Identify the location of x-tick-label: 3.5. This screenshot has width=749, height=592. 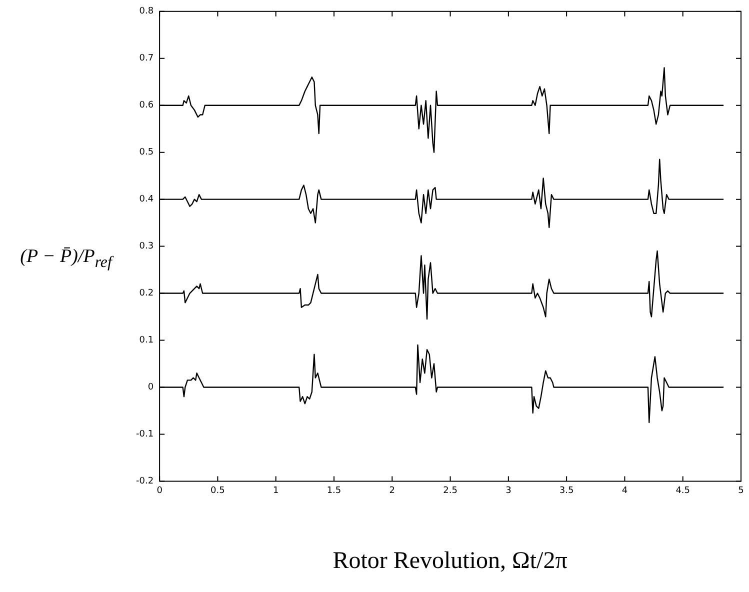
(566, 491).